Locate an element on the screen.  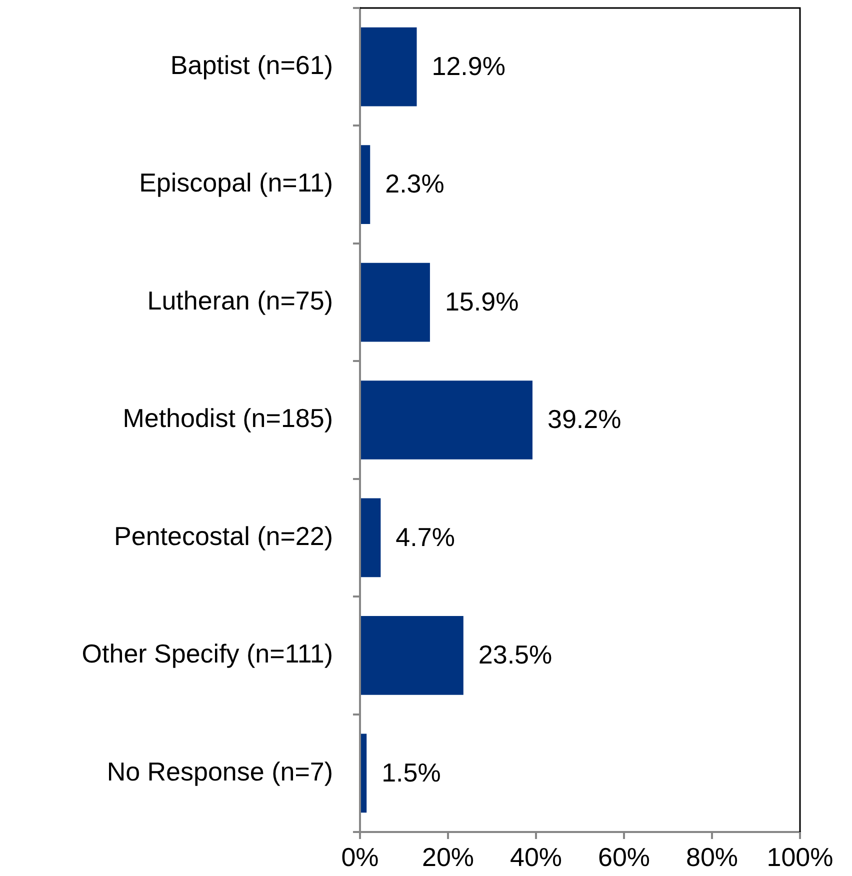
y-tick-label: Other Specify (n=111) is located at coordinates (207, 653).